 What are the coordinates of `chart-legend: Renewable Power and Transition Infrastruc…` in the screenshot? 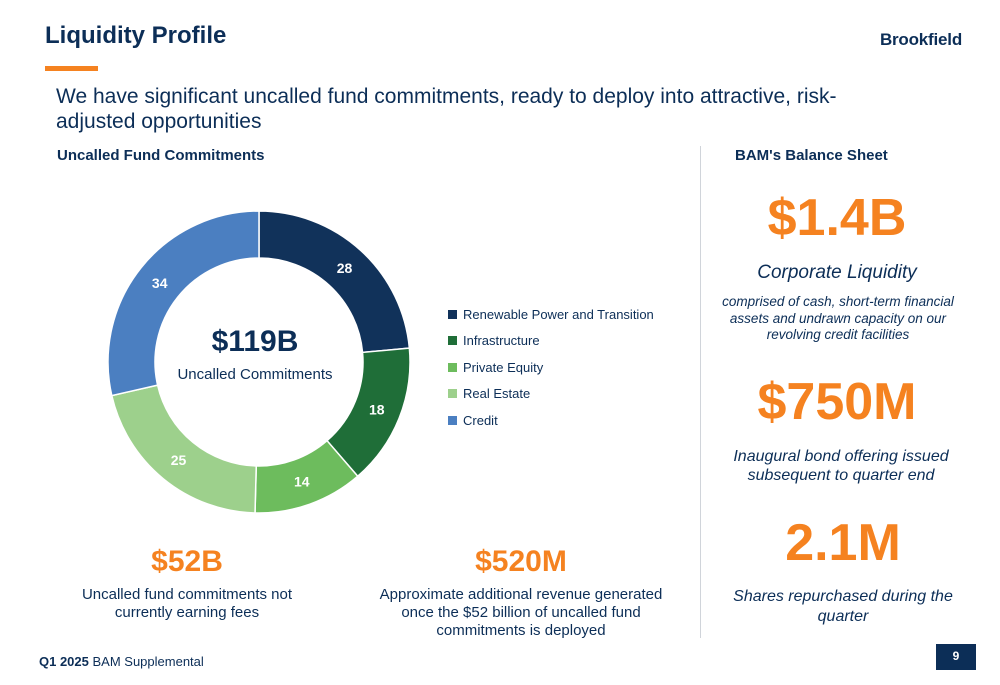 It's located at (551, 367).